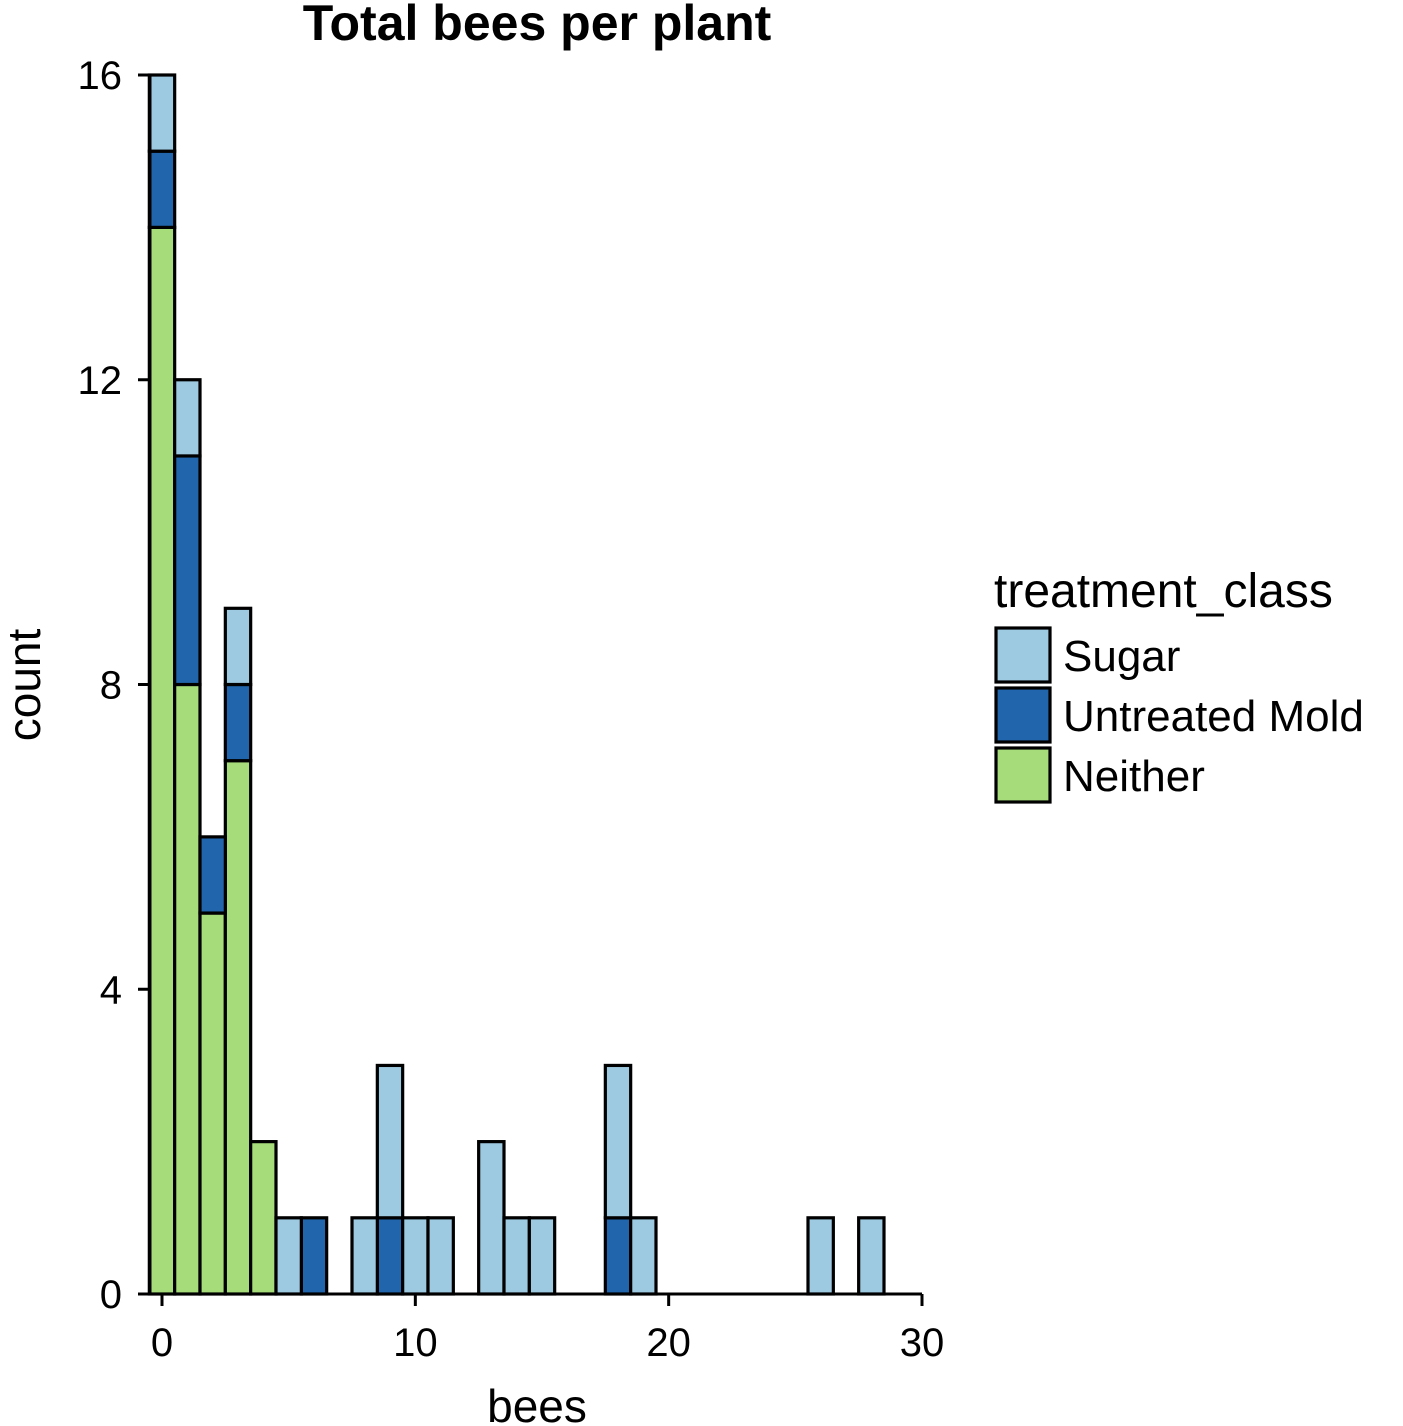 The image size is (1403, 1426). I want to click on y-axis: 0 4 8 12 16, so click(115, 685).